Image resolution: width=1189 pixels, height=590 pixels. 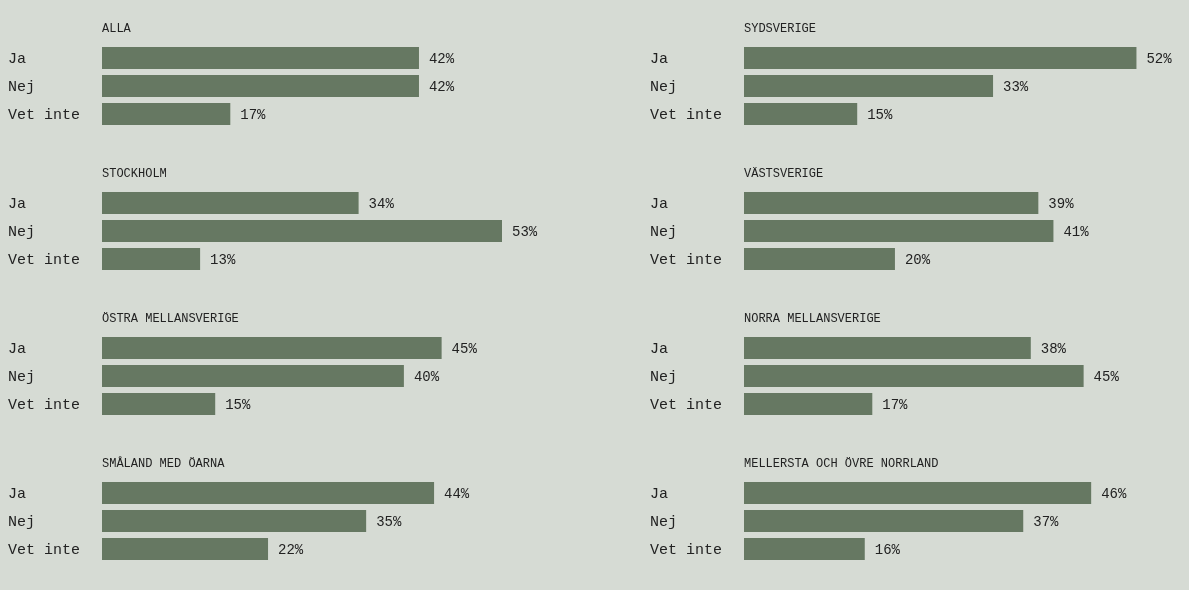 What do you see at coordinates (457, 494) in the screenshot?
I see `data-label: 44%` at bounding box center [457, 494].